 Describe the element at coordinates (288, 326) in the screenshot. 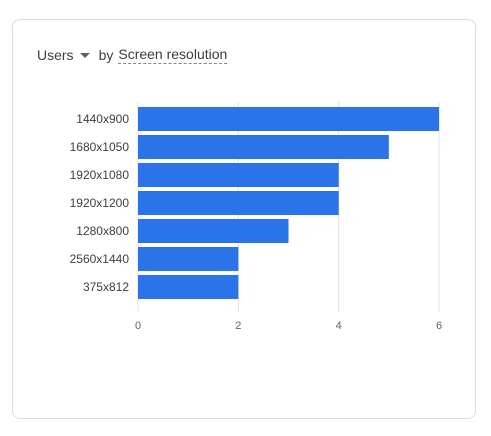

I see `x-axis-ticks: 0 2 4 6` at that location.